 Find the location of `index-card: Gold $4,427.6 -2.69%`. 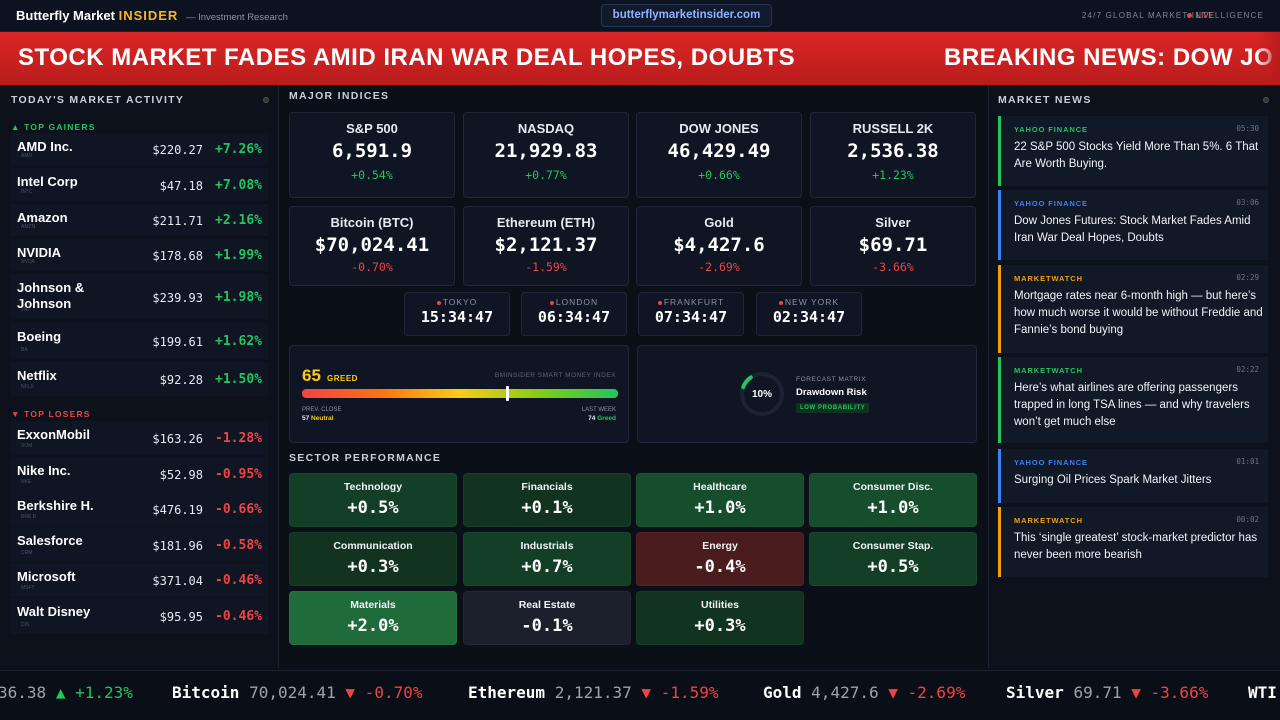

index-card: Gold $4,427.6 -2.69% is located at coordinates (719, 246).